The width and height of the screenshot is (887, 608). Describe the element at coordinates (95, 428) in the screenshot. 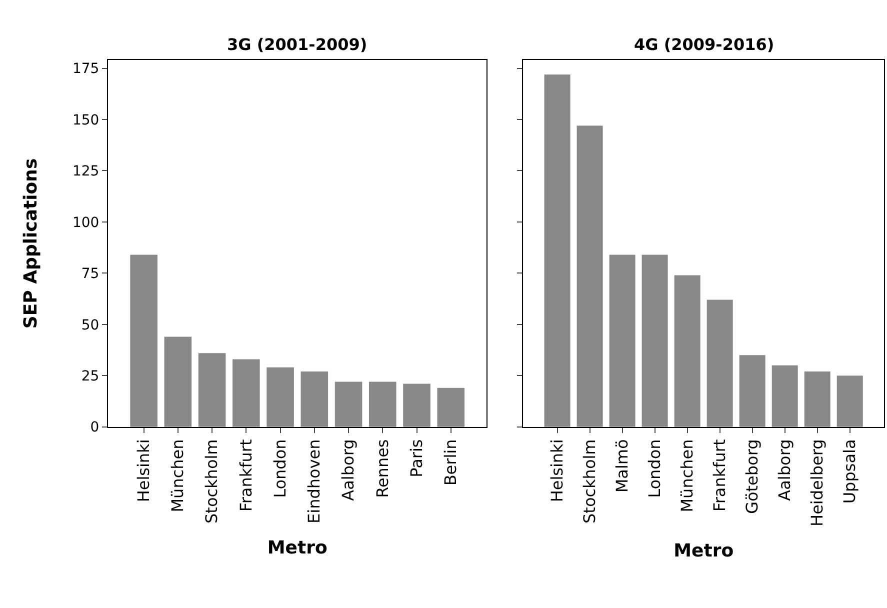

I see `y-tick-label: 0` at that location.